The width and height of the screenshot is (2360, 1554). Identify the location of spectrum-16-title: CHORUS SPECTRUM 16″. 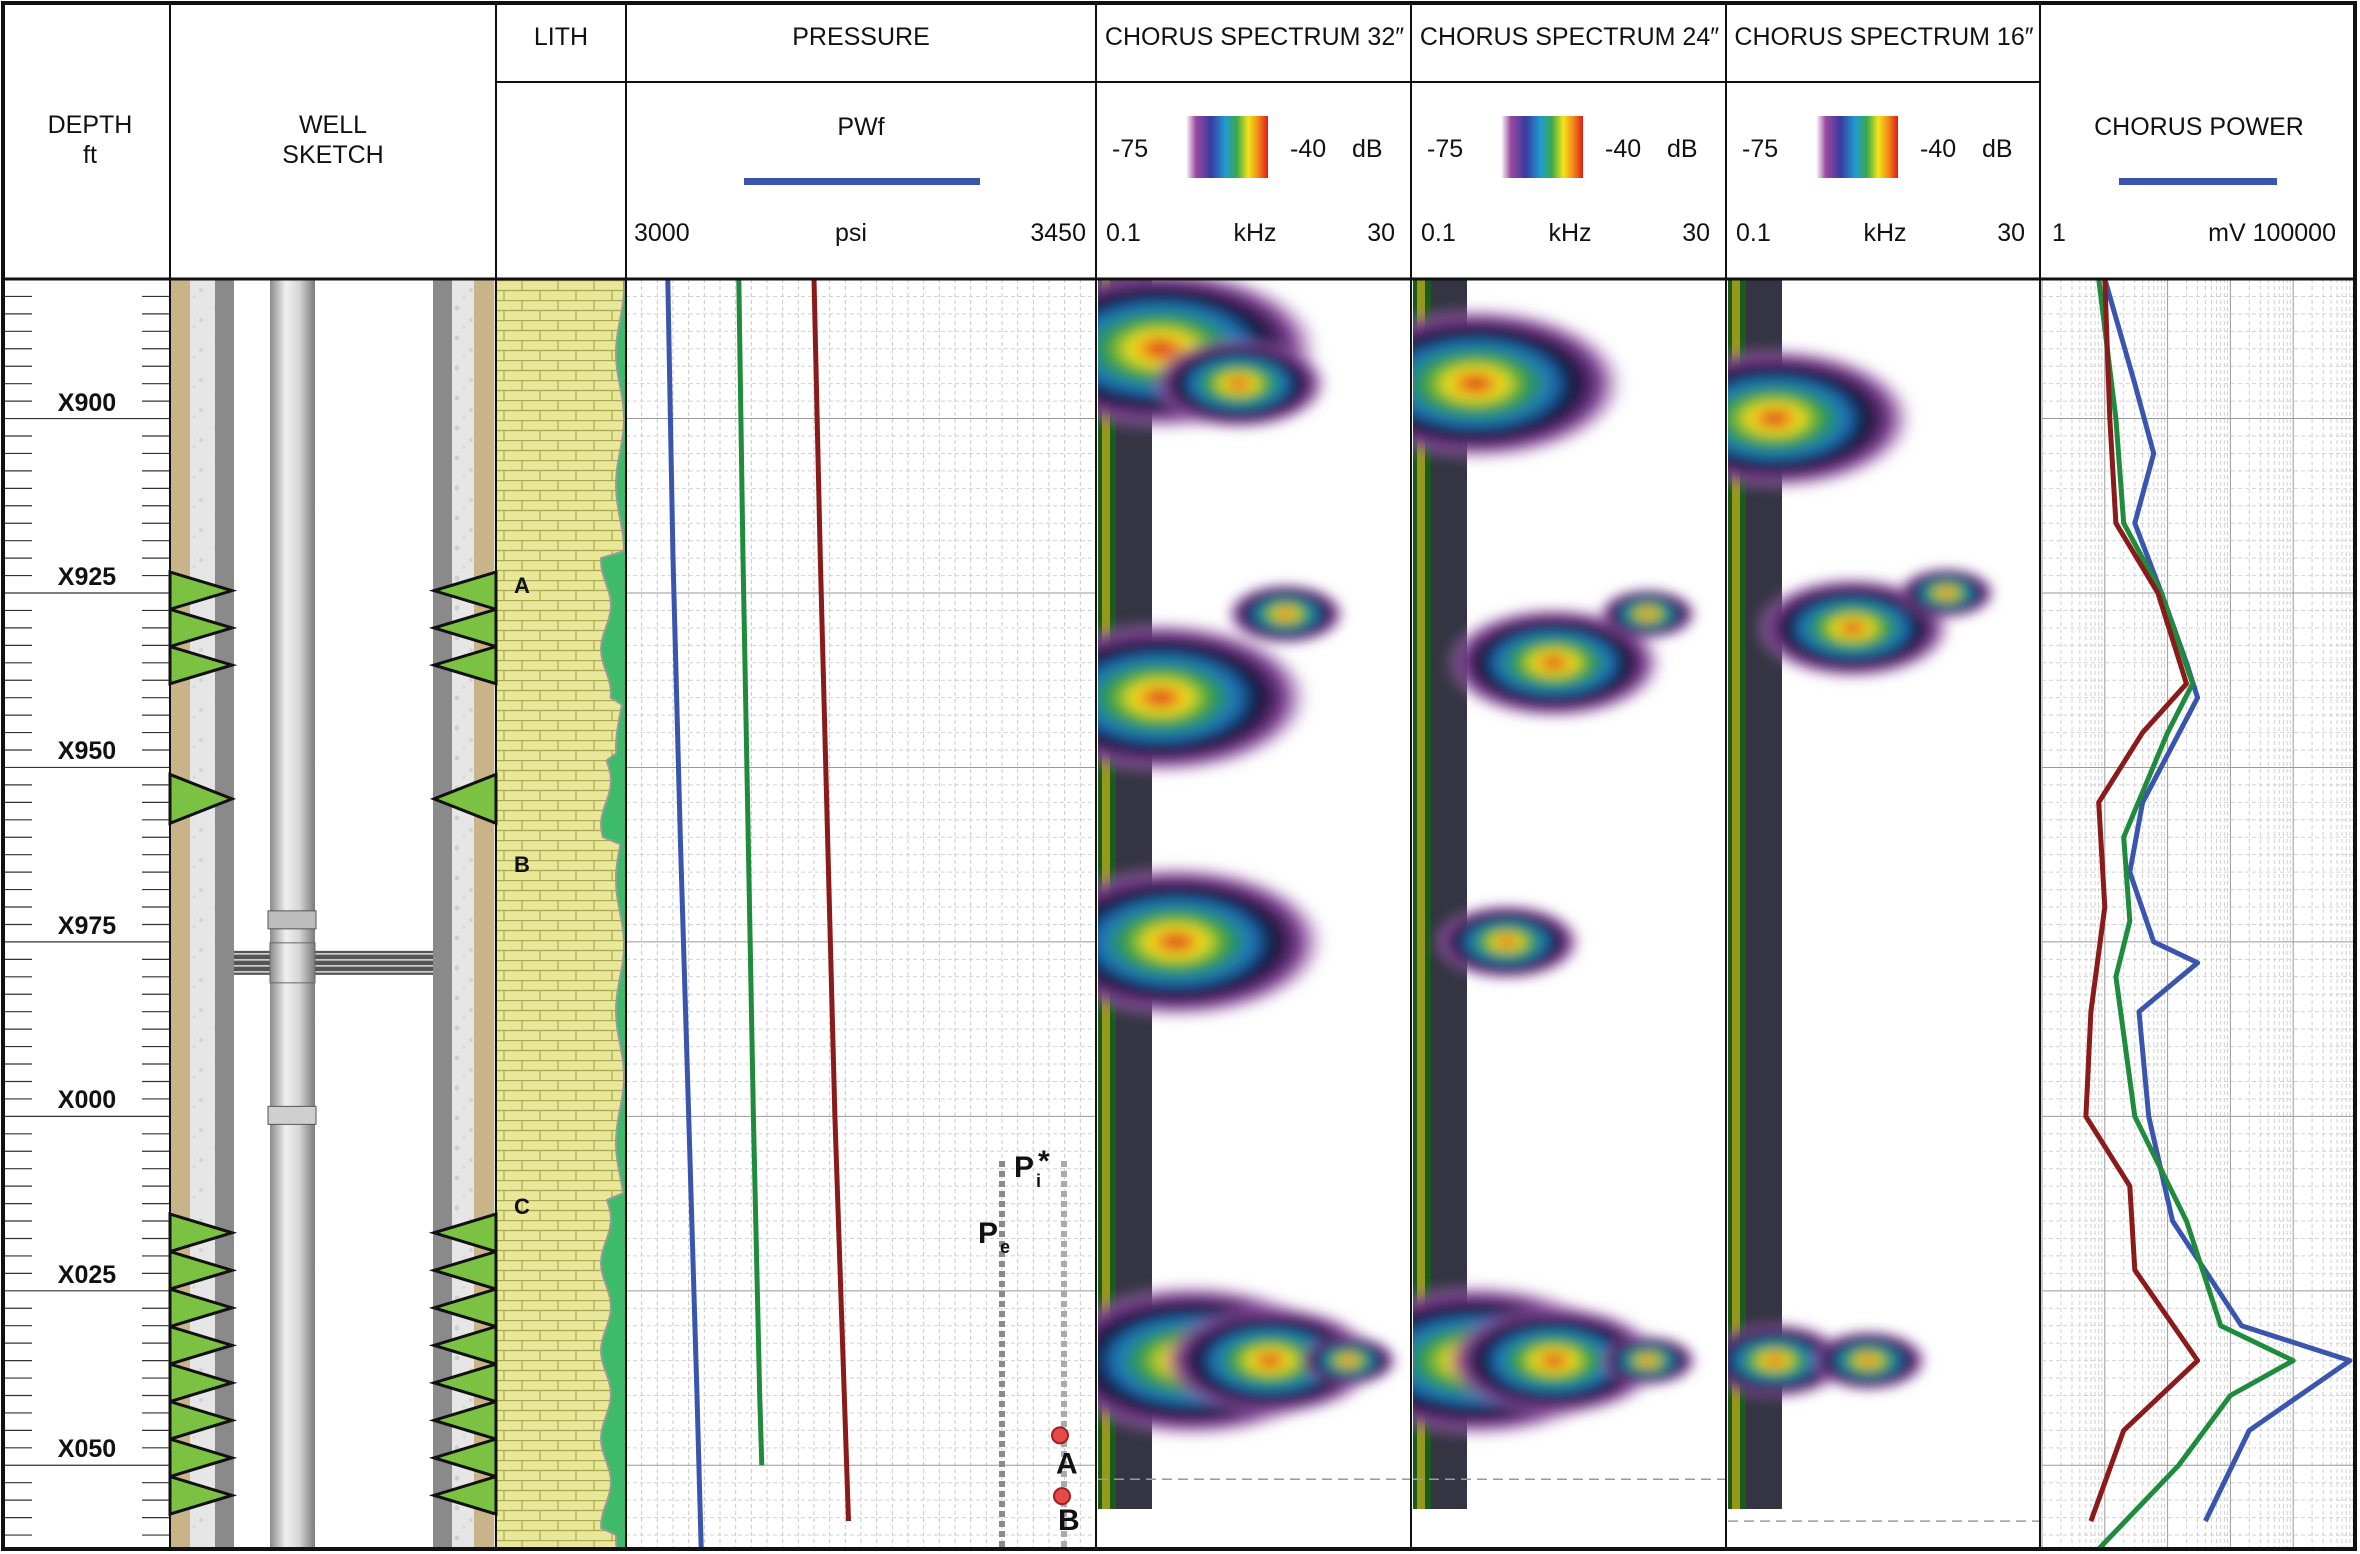
(1884, 37).